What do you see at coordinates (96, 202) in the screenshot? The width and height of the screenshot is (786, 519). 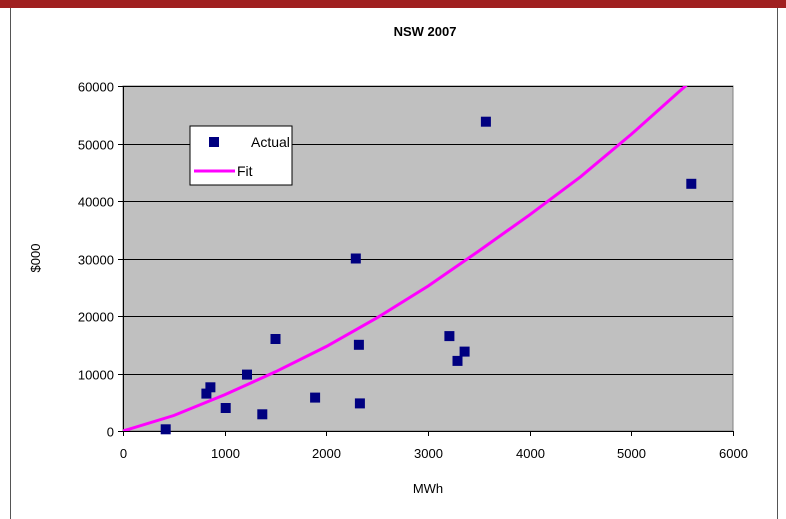 I see `y-tick-label: 40000` at bounding box center [96, 202].